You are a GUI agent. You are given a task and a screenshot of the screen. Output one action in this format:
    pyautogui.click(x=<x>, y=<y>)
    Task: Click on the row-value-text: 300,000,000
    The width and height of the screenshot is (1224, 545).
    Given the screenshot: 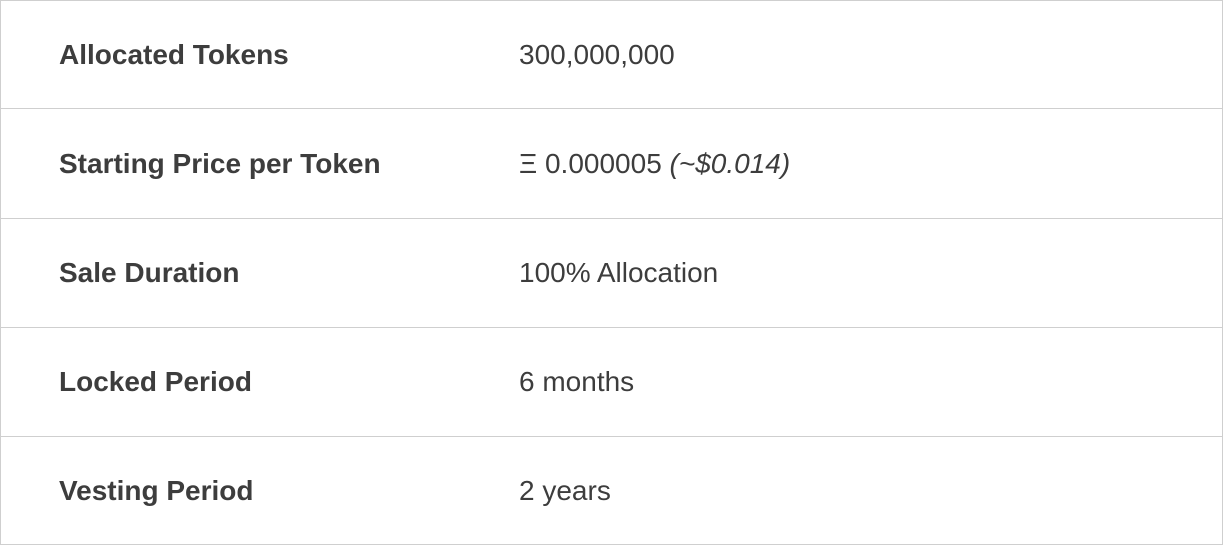 What is the action you would take?
    pyautogui.click(x=597, y=54)
    